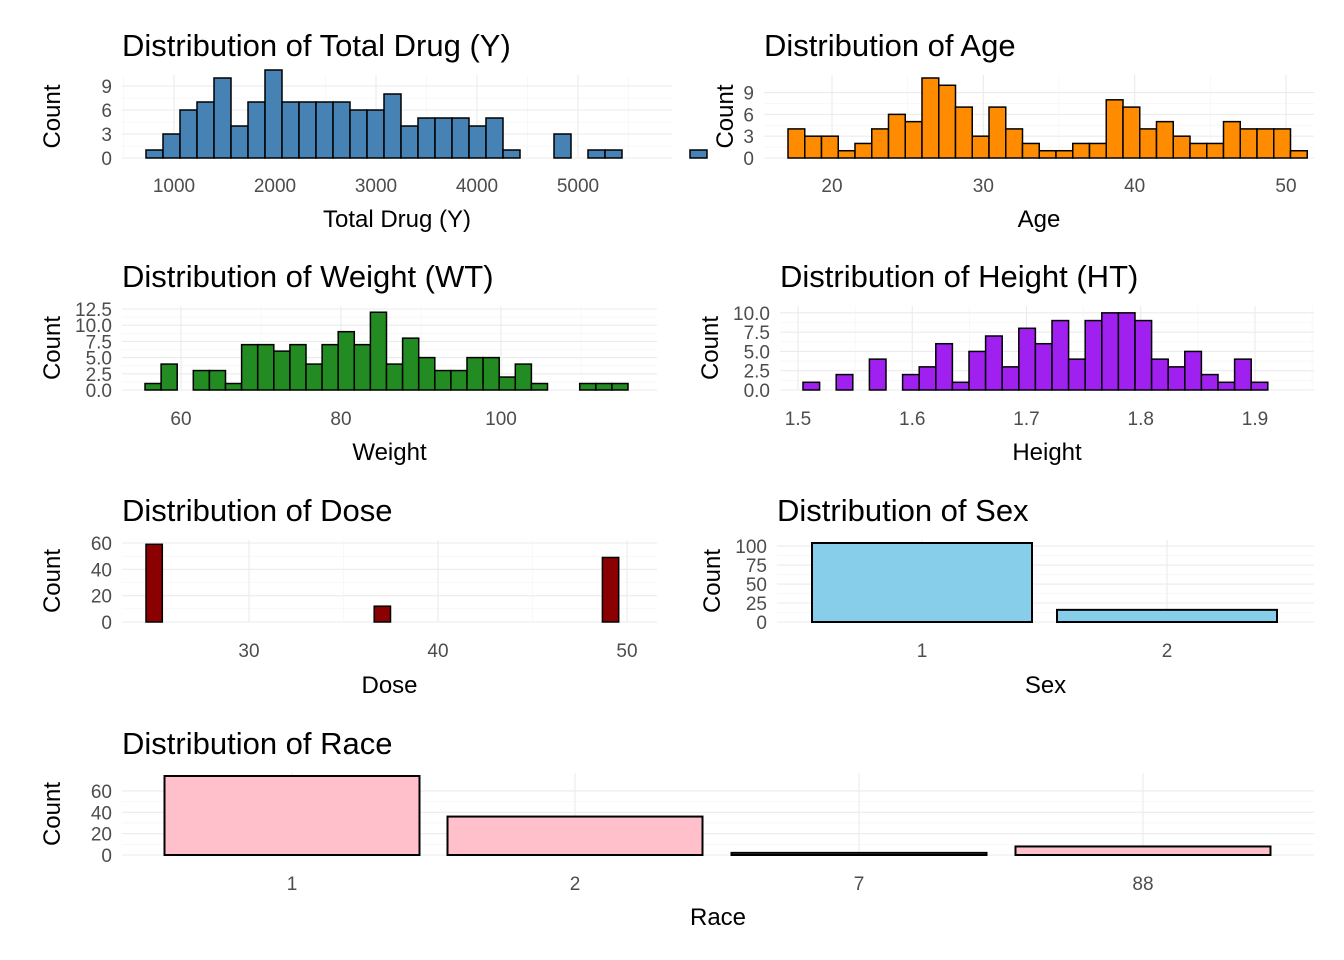 Image resolution: width=1344 pixels, height=960 pixels. I want to click on x-tick-label: 100, so click(501, 419).